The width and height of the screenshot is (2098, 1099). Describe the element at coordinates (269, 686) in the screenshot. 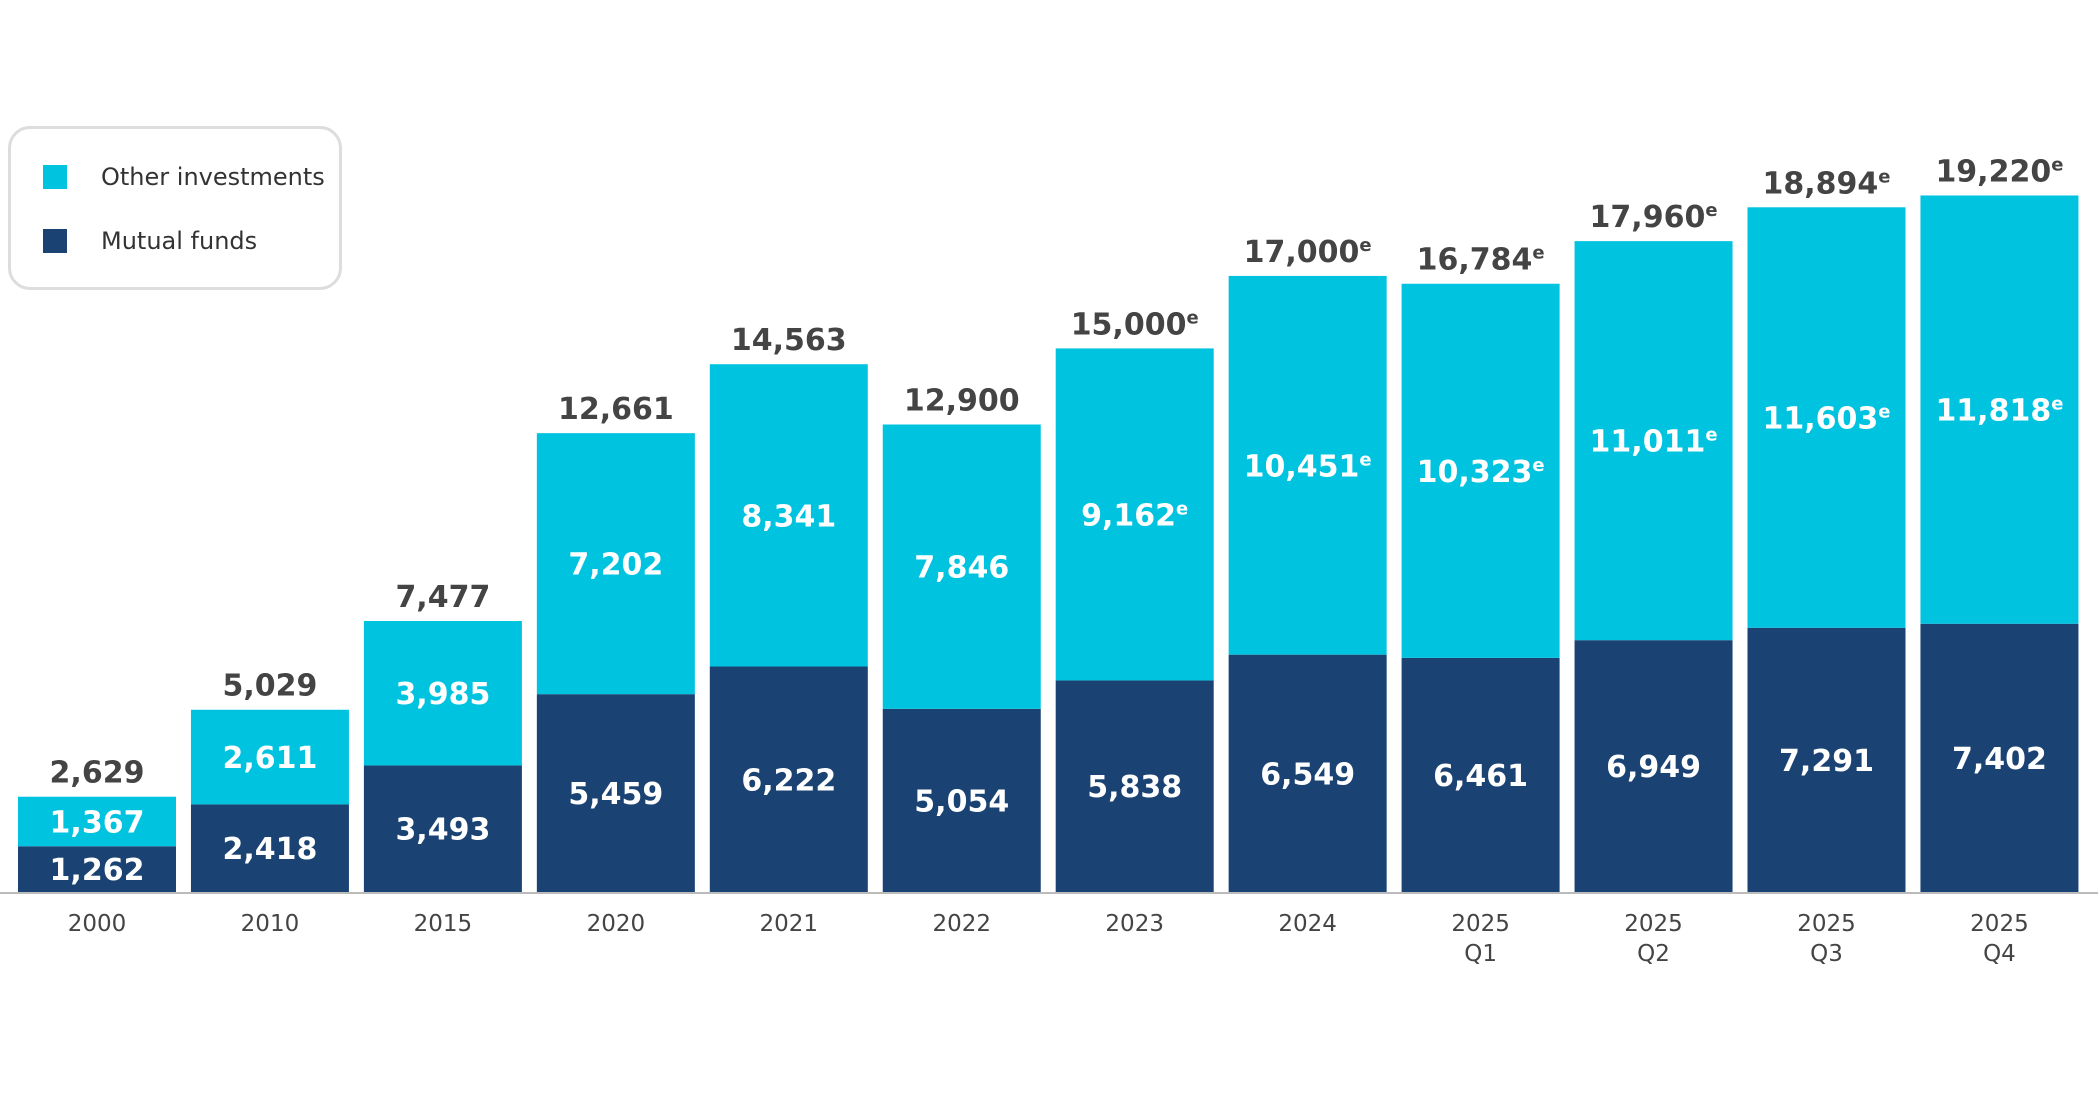

I see `total-label: 5,029` at that location.